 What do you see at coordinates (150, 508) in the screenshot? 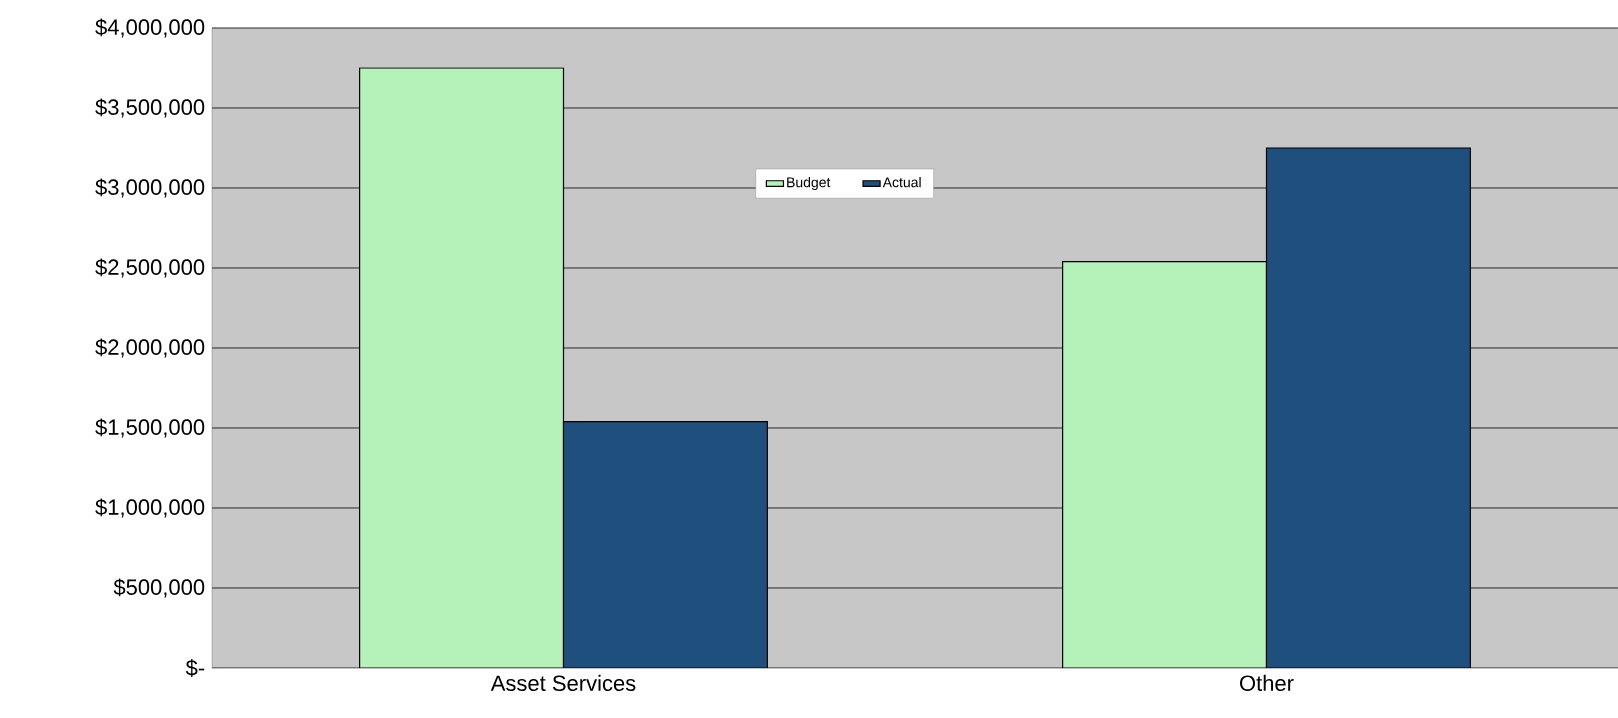
I see `y-tick-label: $1,000,000` at bounding box center [150, 508].